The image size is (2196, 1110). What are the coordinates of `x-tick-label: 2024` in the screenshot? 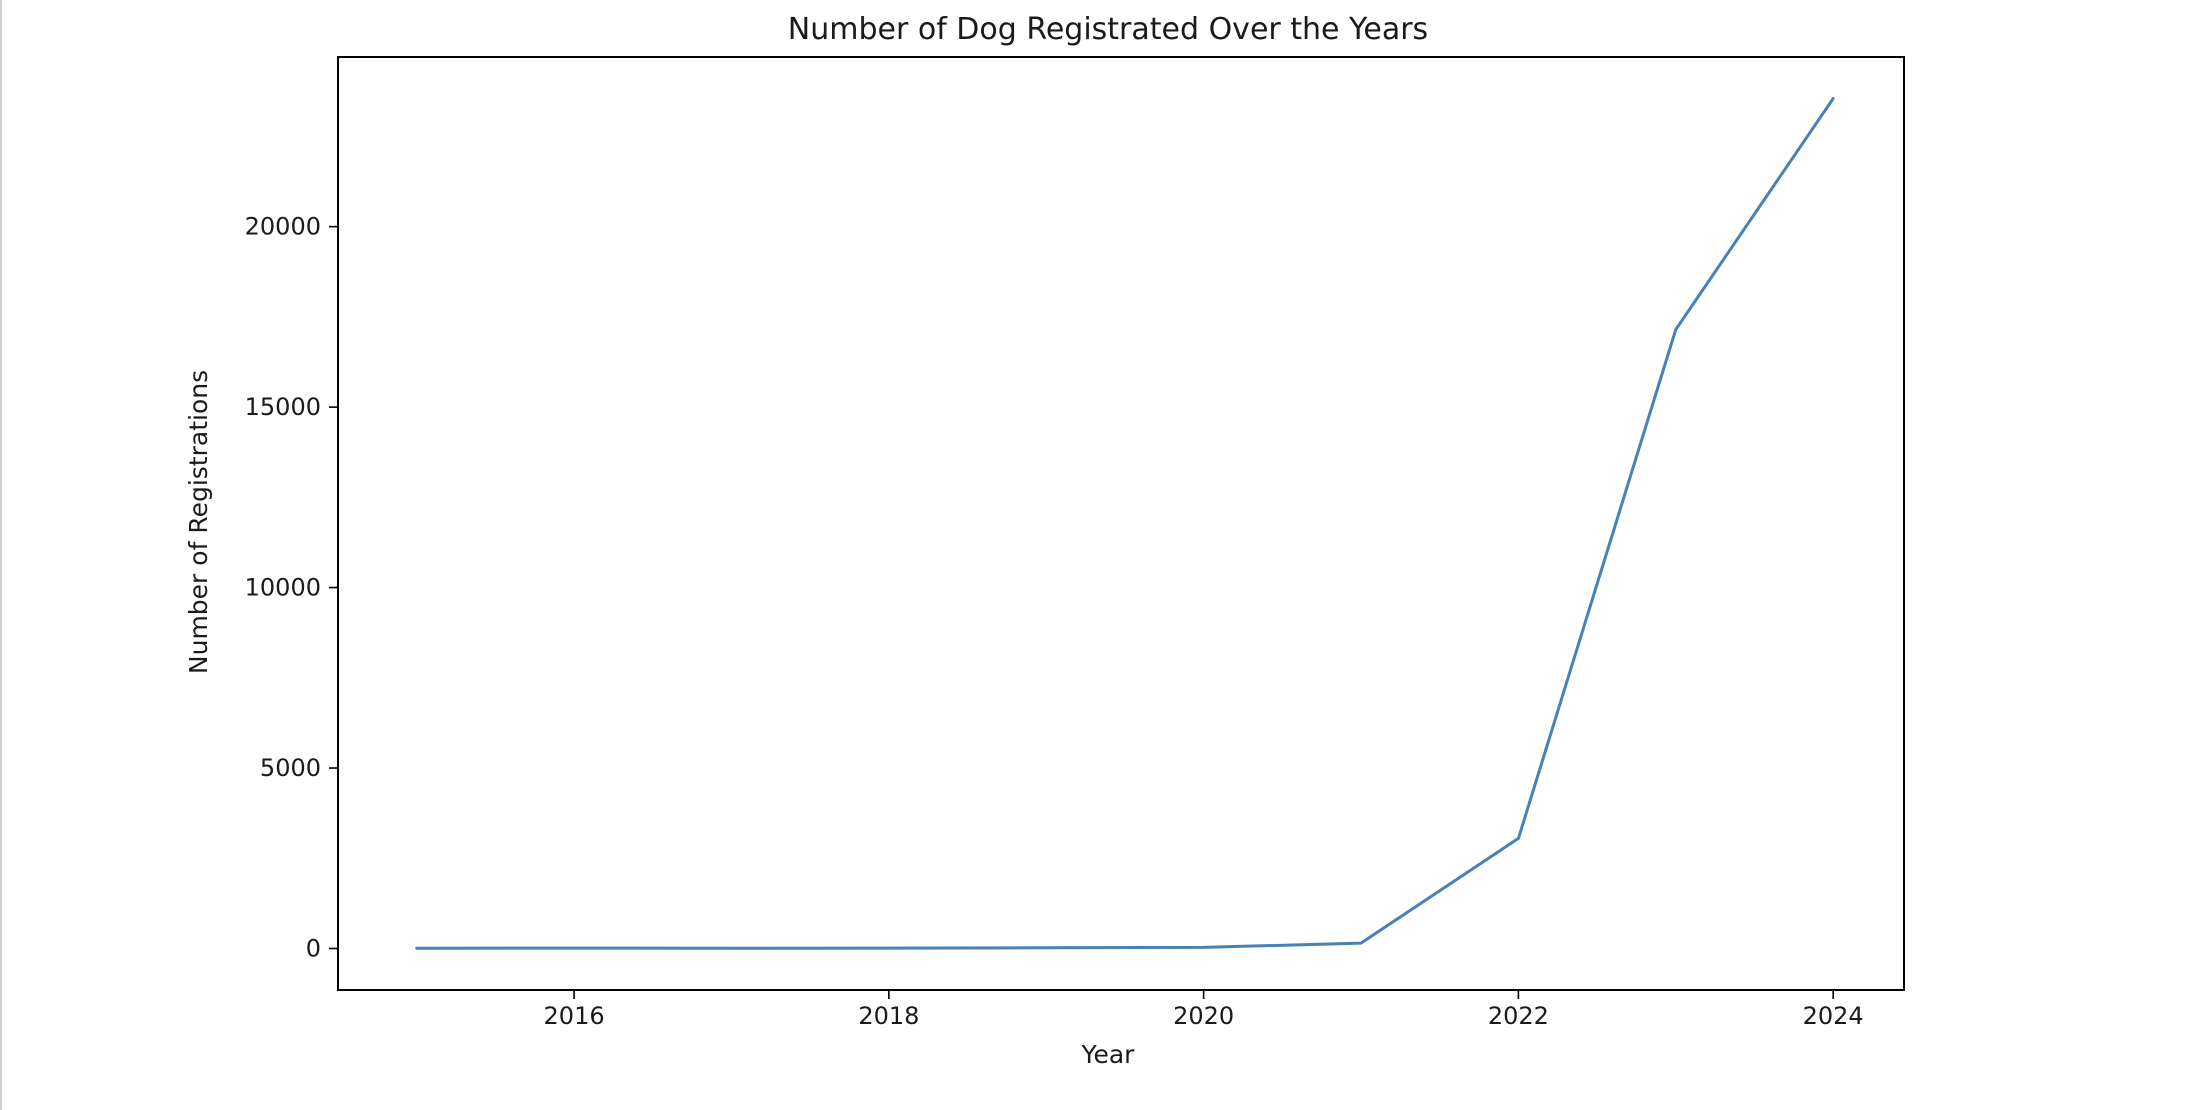 It's located at (1833, 1016).